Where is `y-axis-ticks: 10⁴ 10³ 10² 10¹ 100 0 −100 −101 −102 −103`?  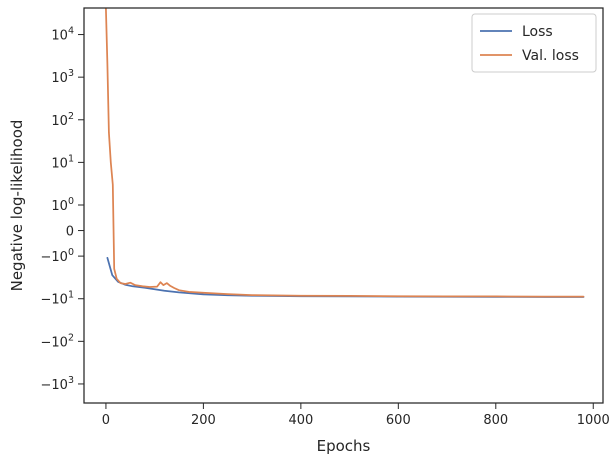
y-axis-ticks: 10⁴ 10³ 10² 10¹ 100 0 −100 −101 −102 −103 is located at coordinates (62, 209).